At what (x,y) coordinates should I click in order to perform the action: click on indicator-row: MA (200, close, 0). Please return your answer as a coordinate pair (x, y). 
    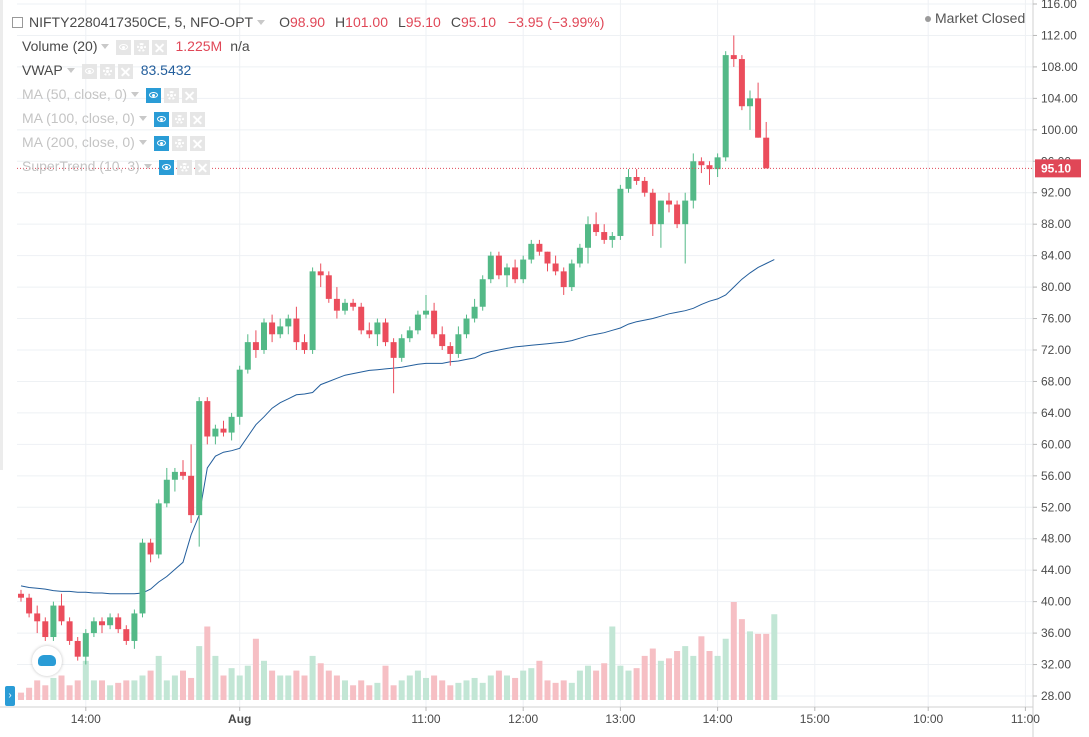
    Looking at the image, I should click on (113, 142).